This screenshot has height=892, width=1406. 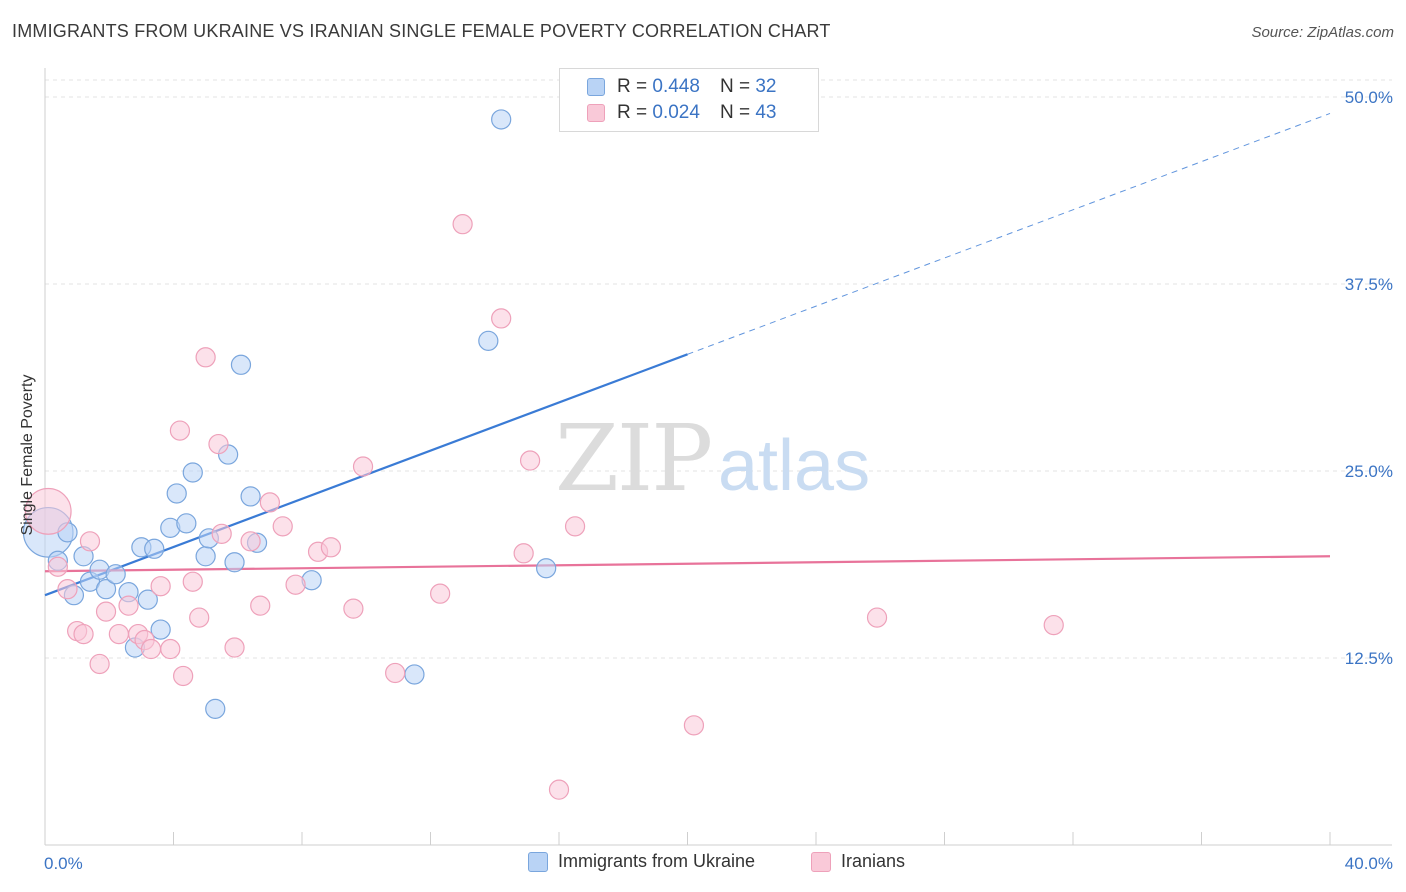 I want to click on legend-row-ukraine: R = 0.448 N = 32, so click(x=668, y=87).